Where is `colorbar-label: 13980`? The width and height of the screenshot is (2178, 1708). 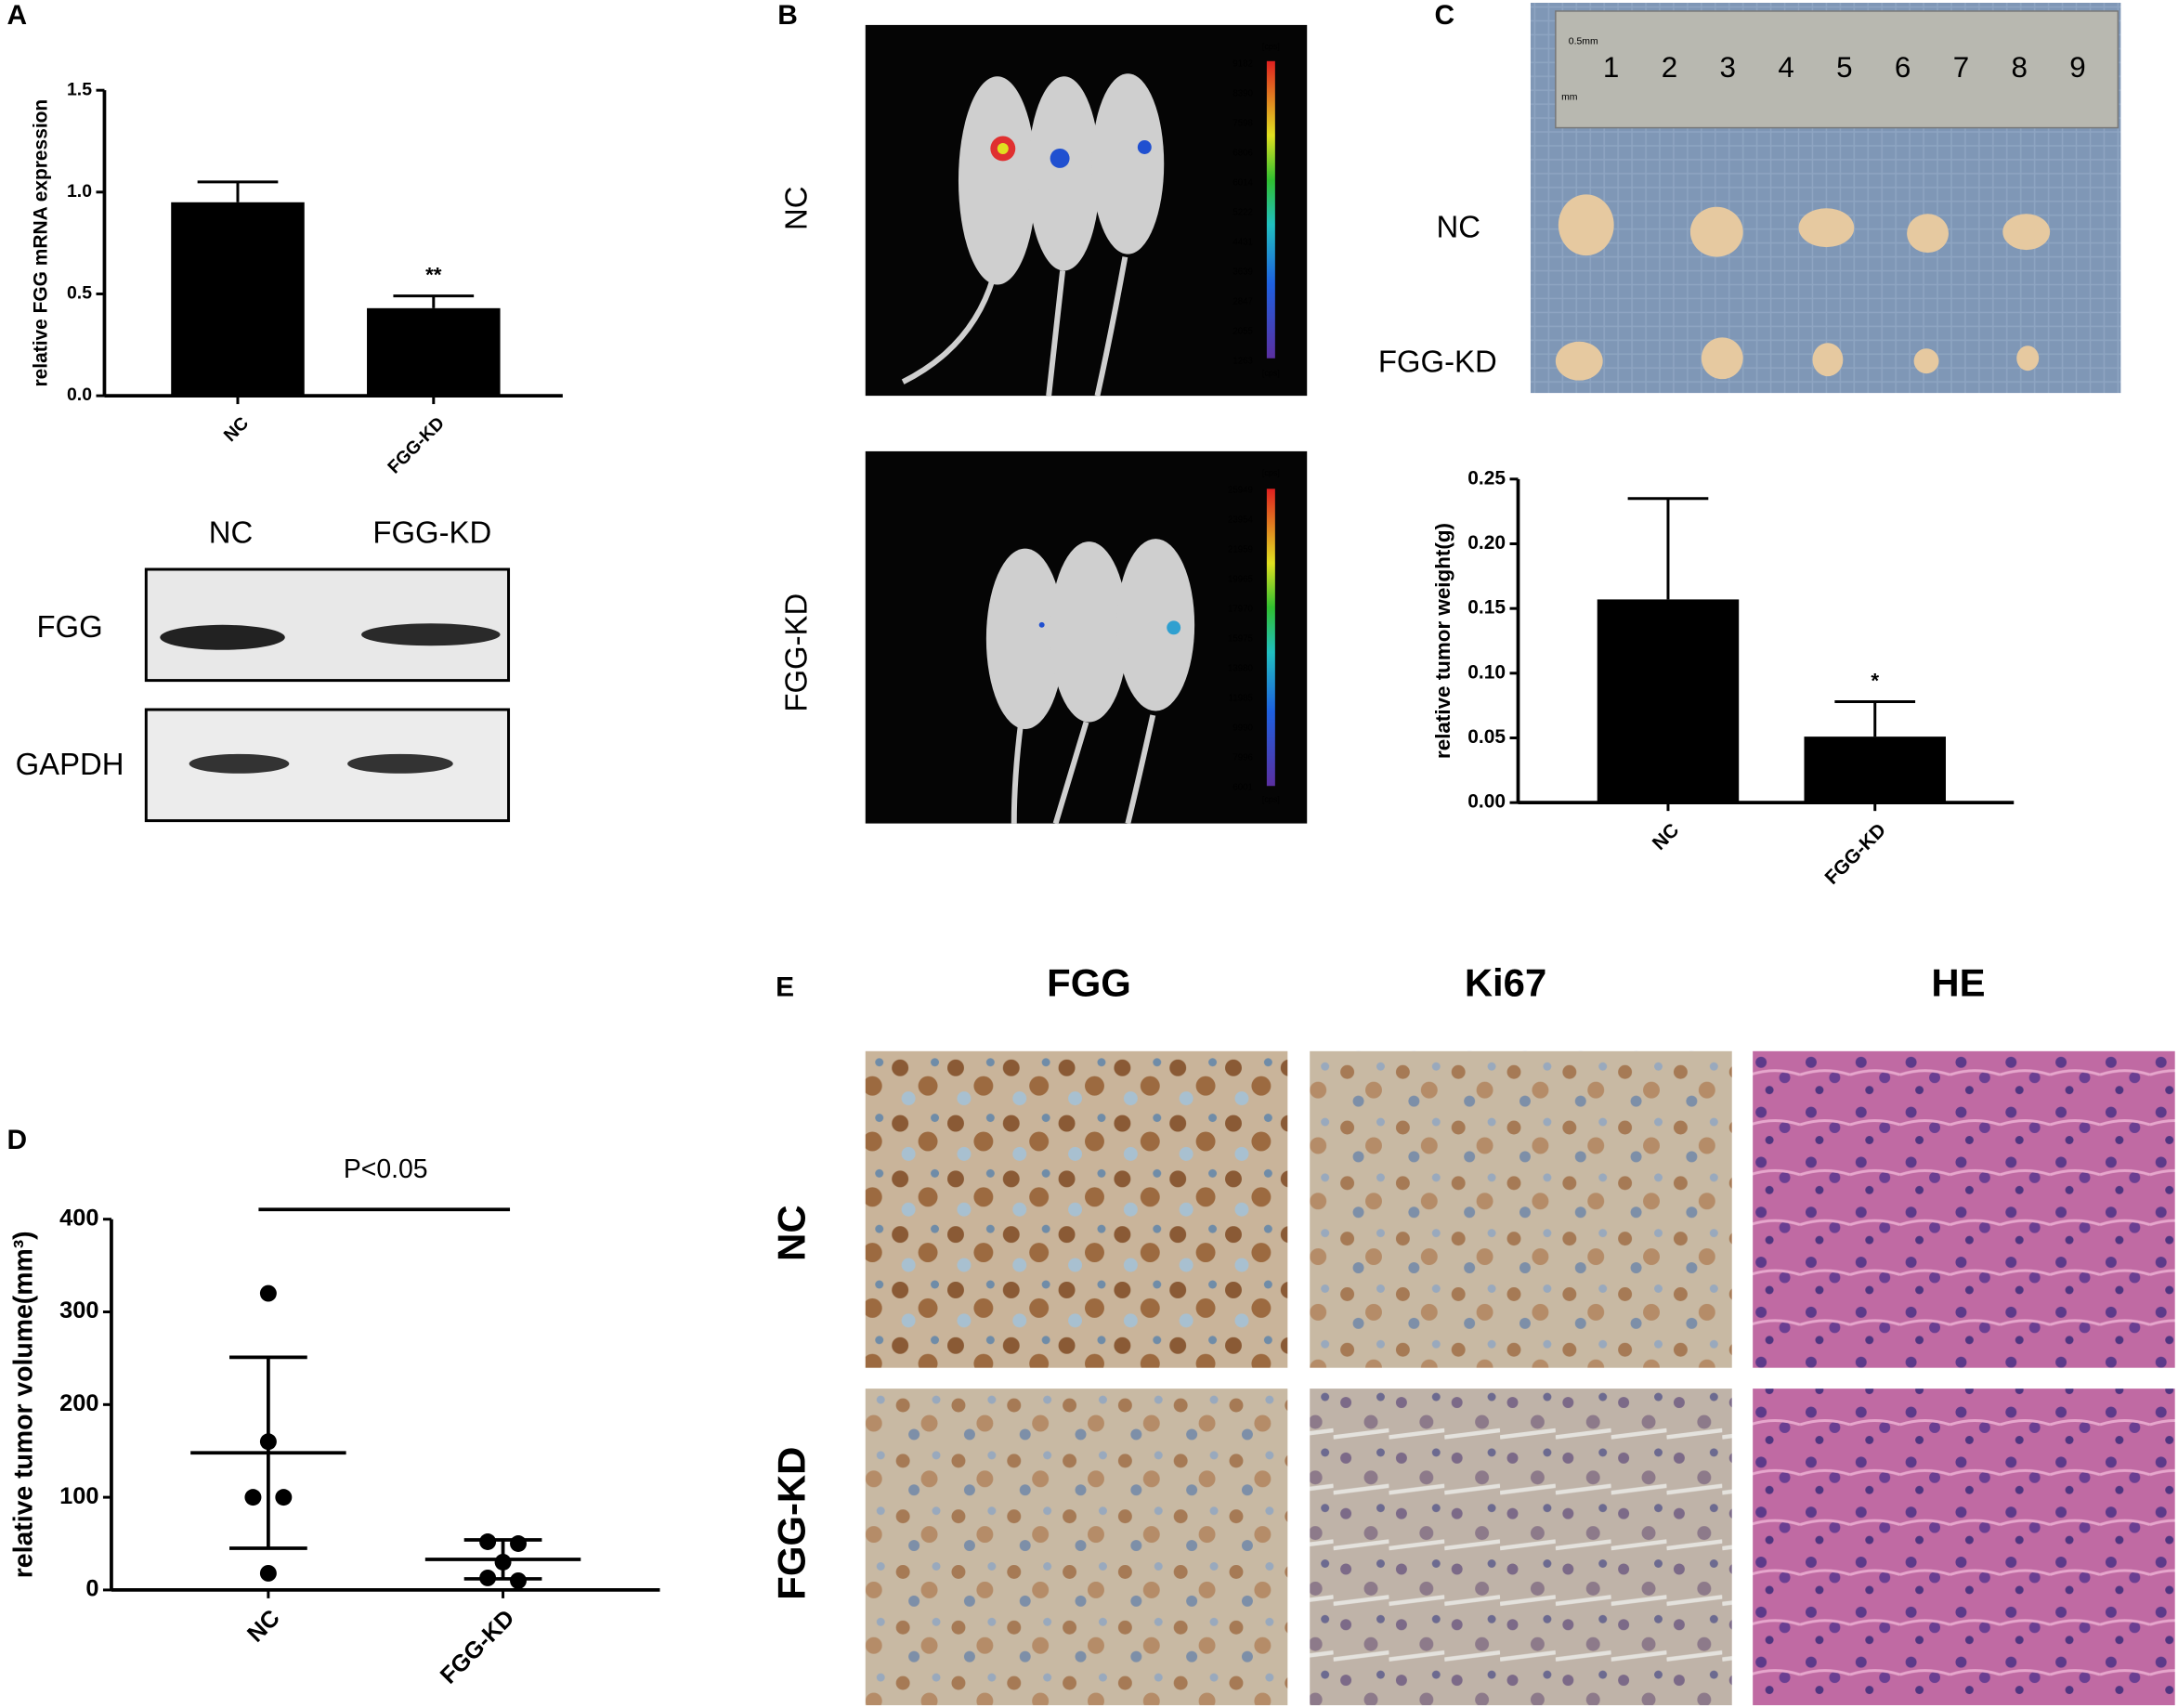 colorbar-label: 13980 is located at coordinates (1241, 668).